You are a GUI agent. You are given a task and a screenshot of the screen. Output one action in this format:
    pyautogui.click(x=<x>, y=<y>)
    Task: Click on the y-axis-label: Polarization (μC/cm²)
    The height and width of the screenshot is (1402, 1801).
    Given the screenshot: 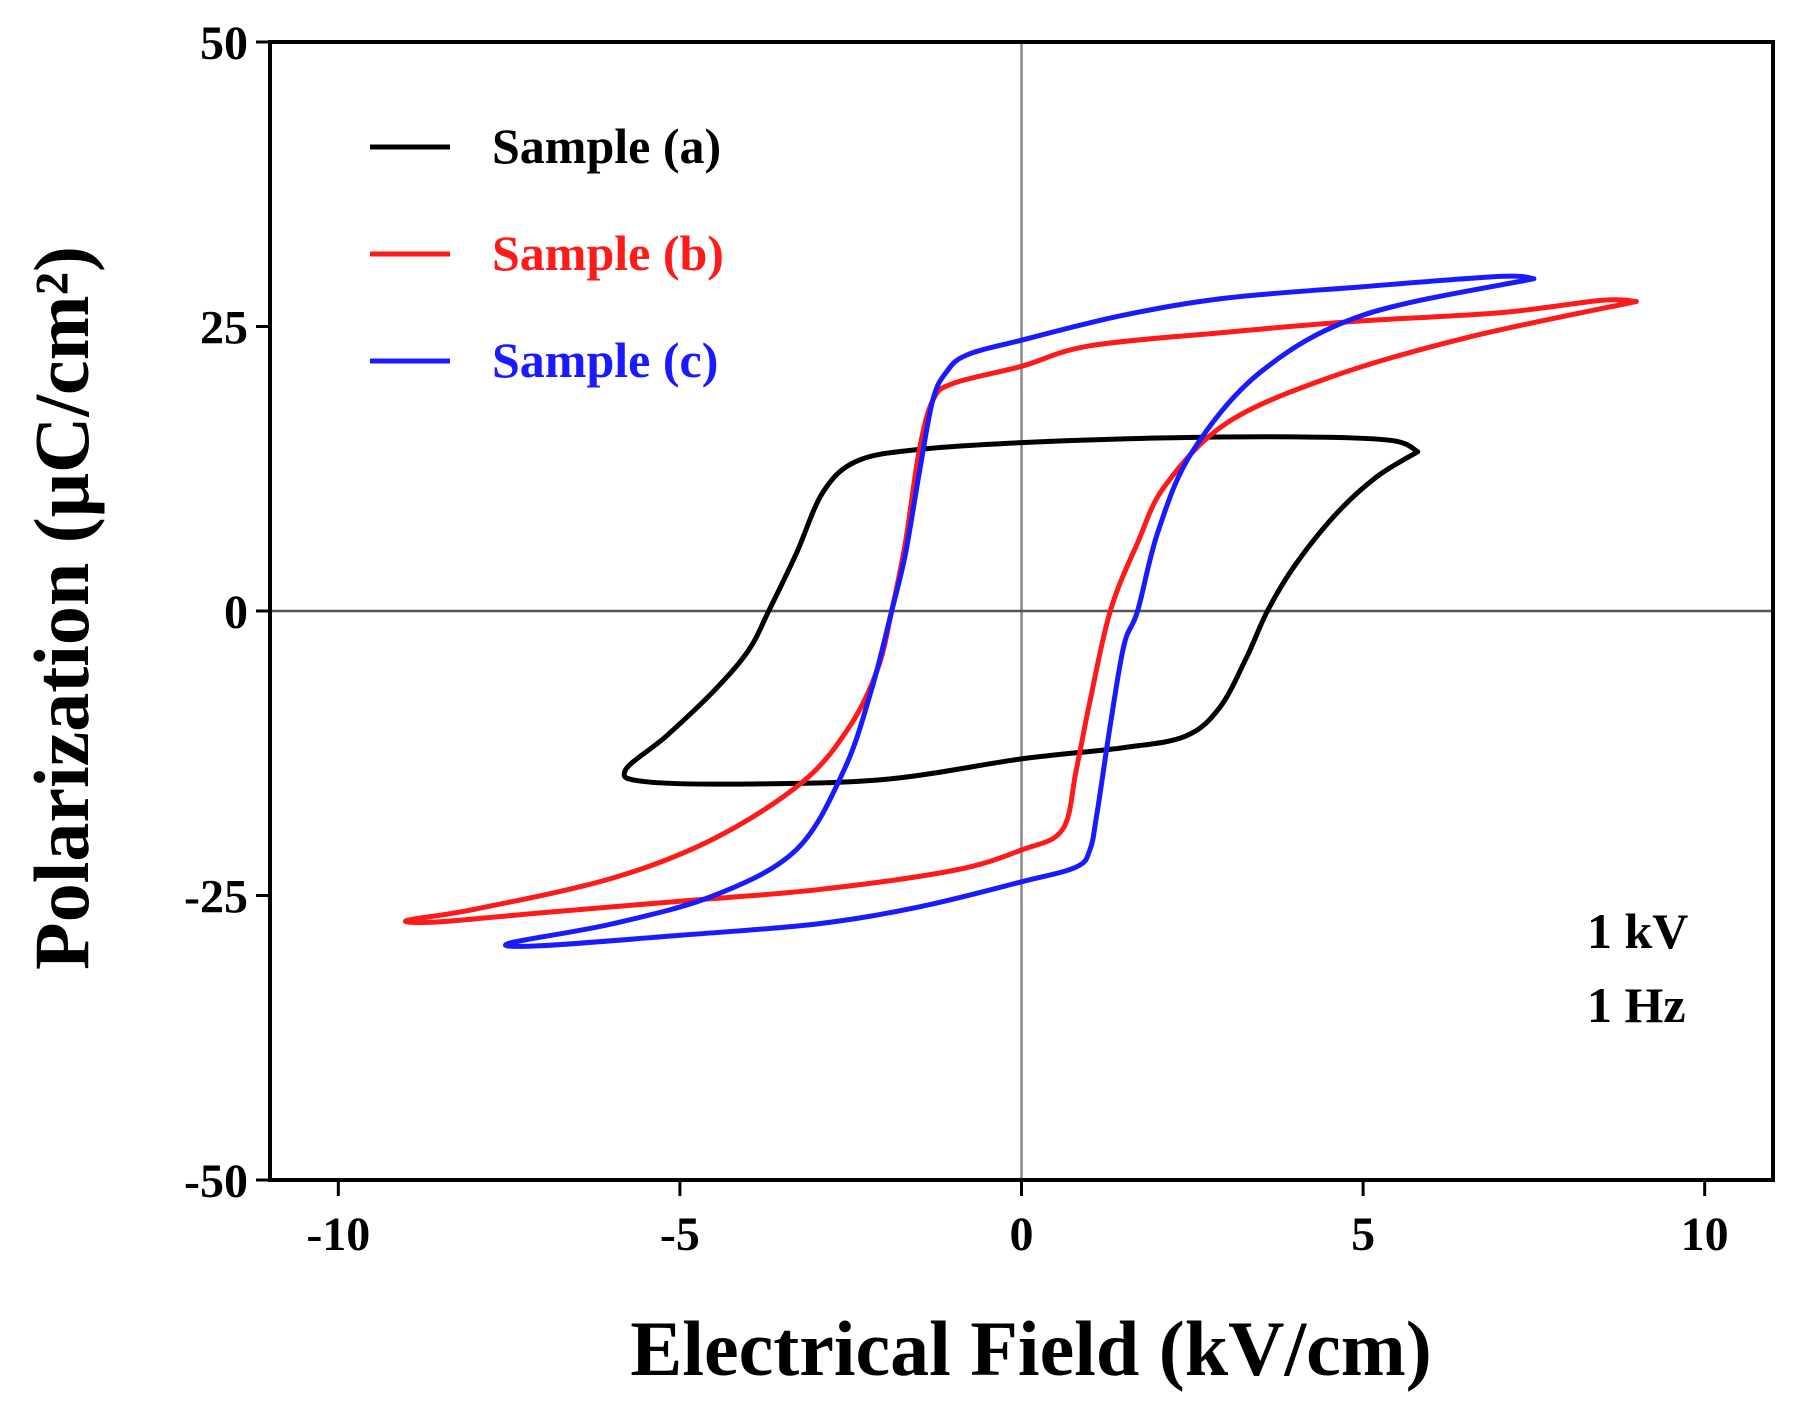 What is the action you would take?
    pyautogui.click(x=61, y=608)
    